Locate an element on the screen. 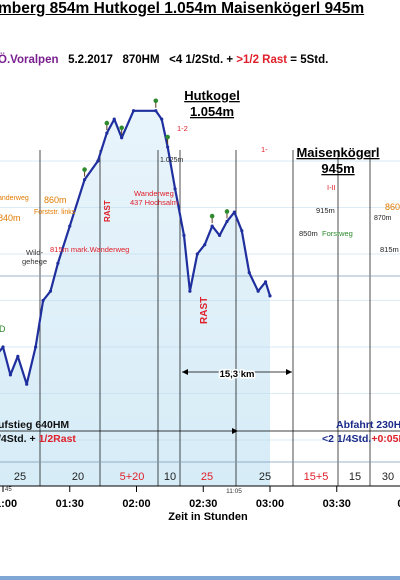 The width and height of the screenshot is (400, 580). date-label: 5.2.2017 is located at coordinates (90, 60).